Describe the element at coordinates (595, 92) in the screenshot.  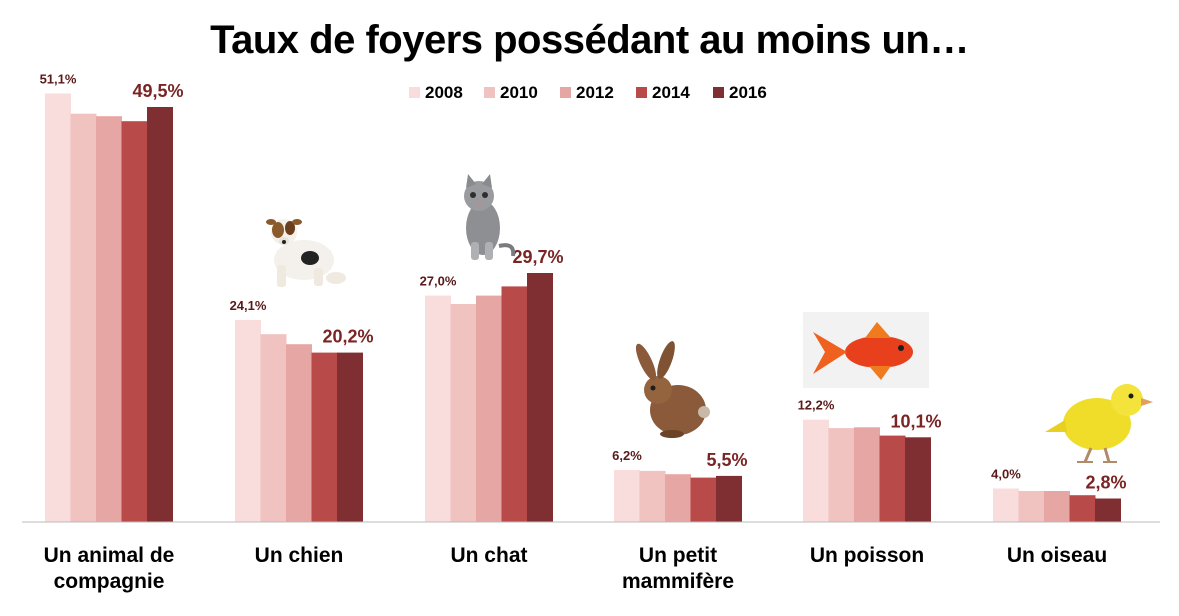
I see `legend-label-2012: 2012` at that location.